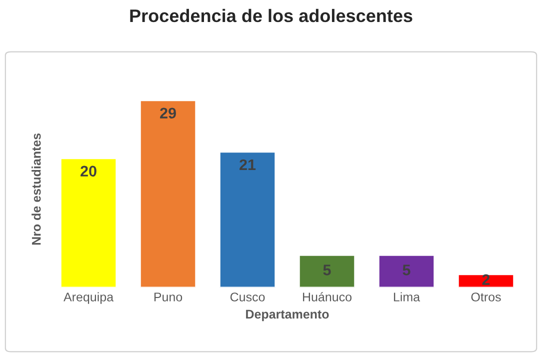 The height and width of the screenshot is (357, 542). I want to click on x-tick-label: Otros, so click(486, 297).